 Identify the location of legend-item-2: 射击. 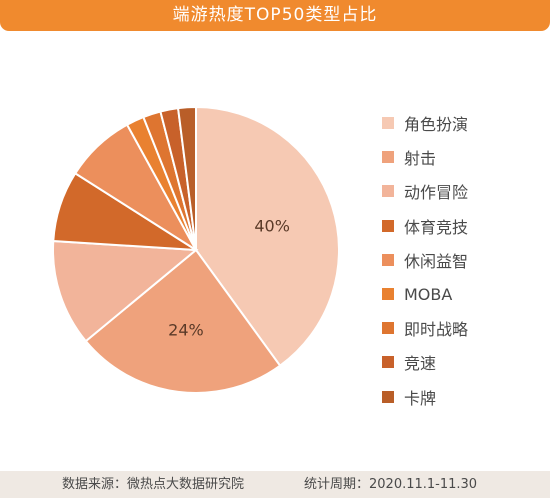
(425, 157).